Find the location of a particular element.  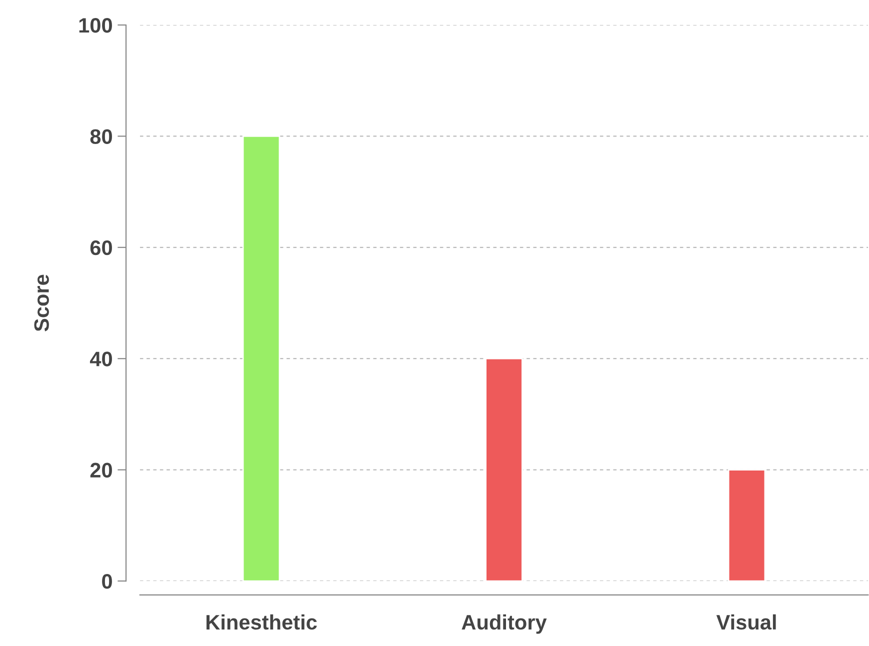

y-axis-title: Score is located at coordinates (41, 303).